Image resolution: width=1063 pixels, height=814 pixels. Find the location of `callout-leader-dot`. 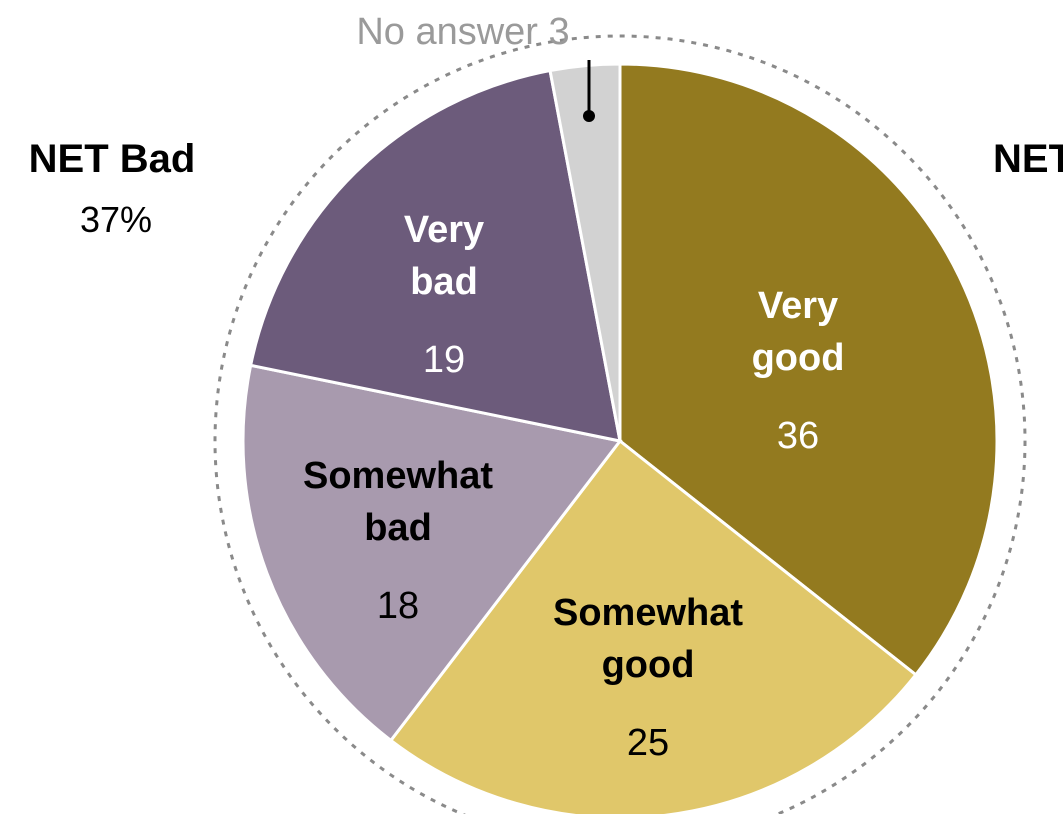

callout-leader-dot is located at coordinates (589, 116).